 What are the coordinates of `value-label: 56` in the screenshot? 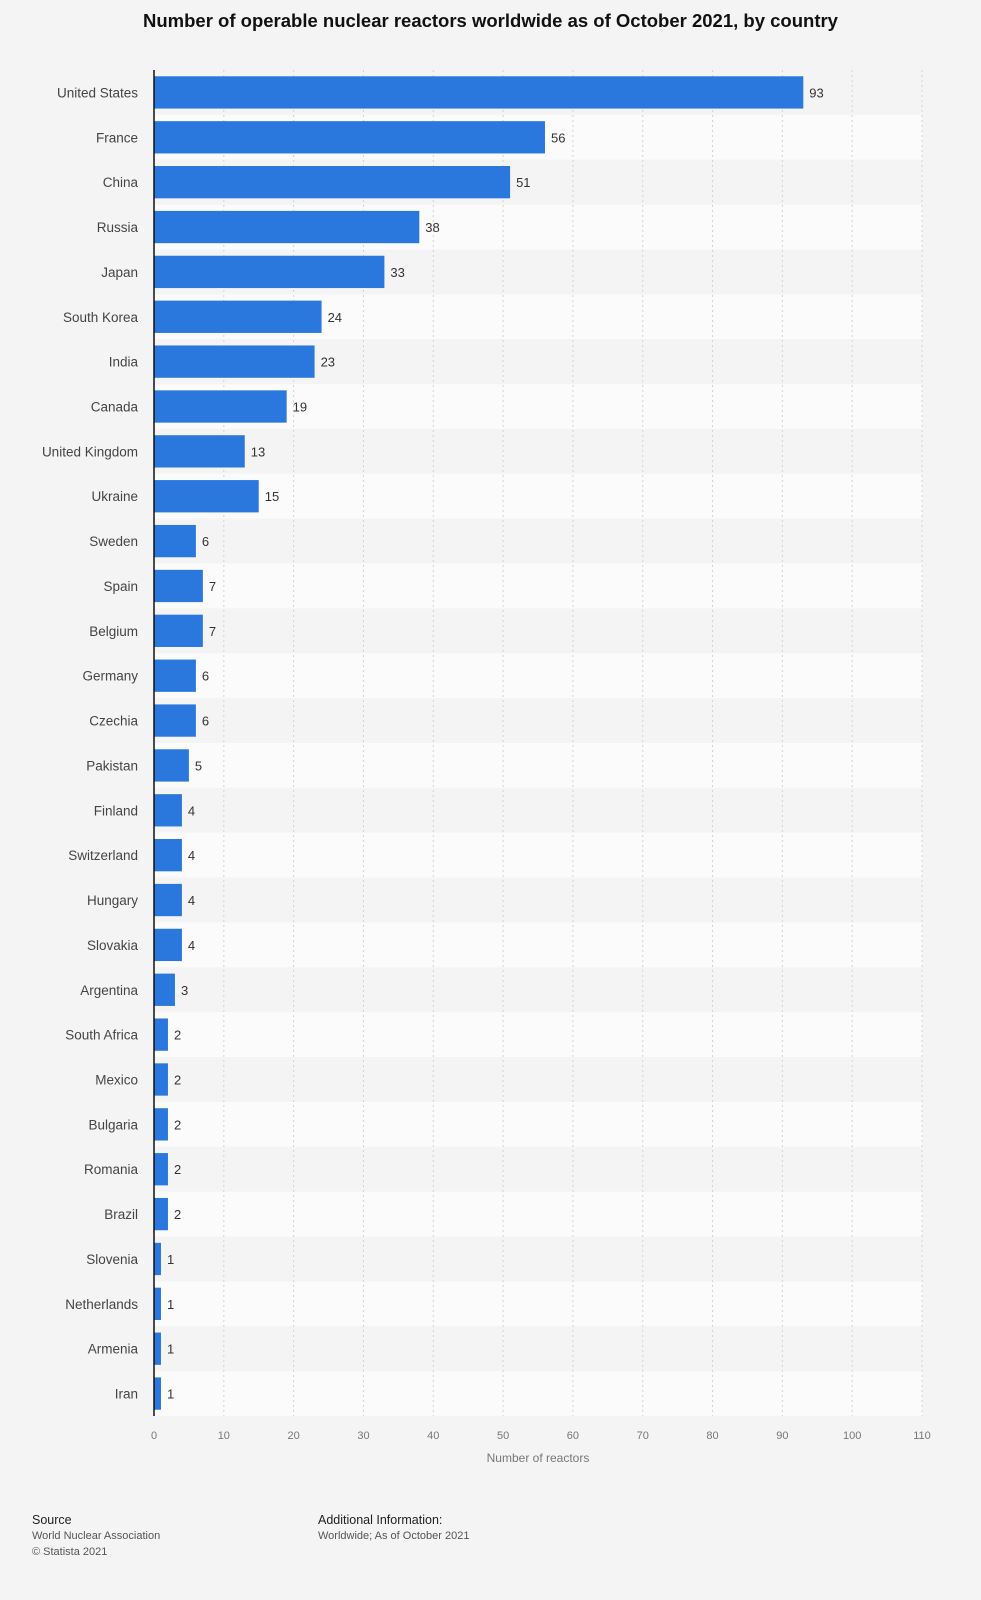 It's located at (558, 137).